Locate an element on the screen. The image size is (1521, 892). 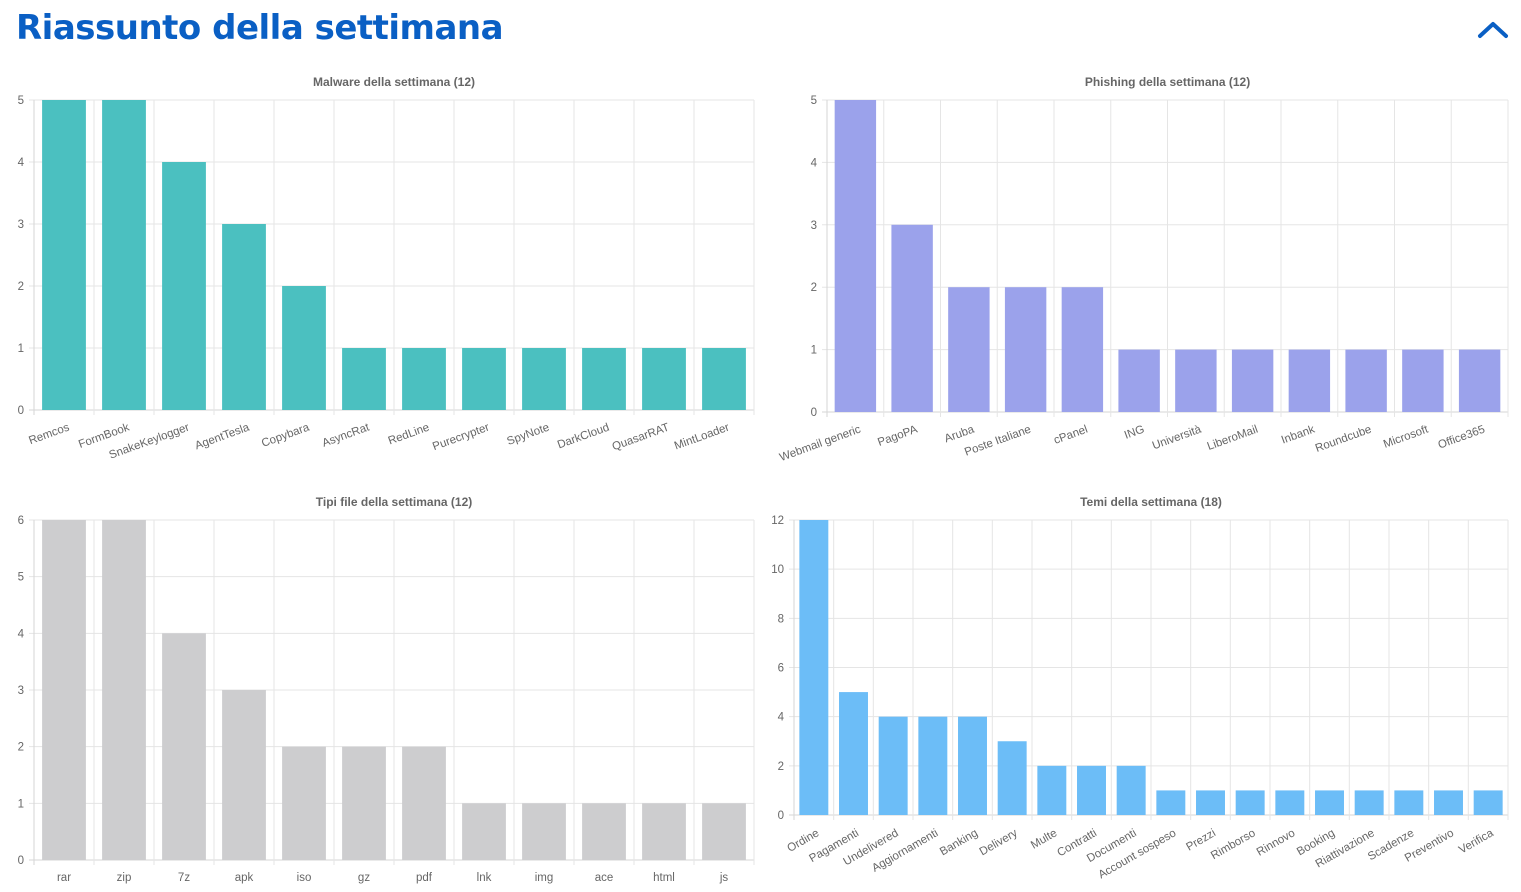
x-tick-label: Delivery is located at coordinates (999, 842).